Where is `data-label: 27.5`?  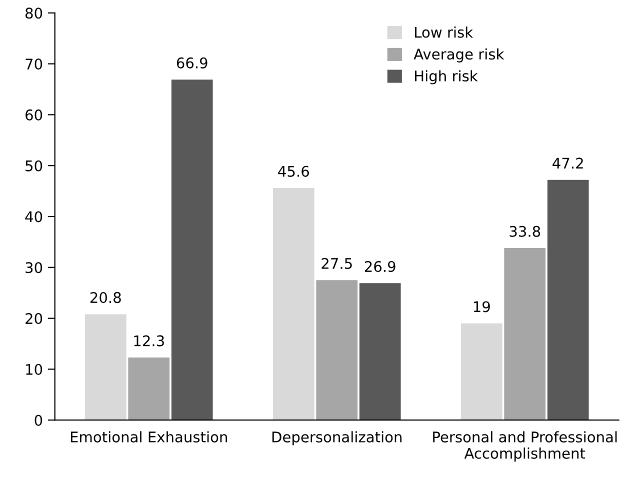 data-label: 27.5 is located at coordinates (337, 263).